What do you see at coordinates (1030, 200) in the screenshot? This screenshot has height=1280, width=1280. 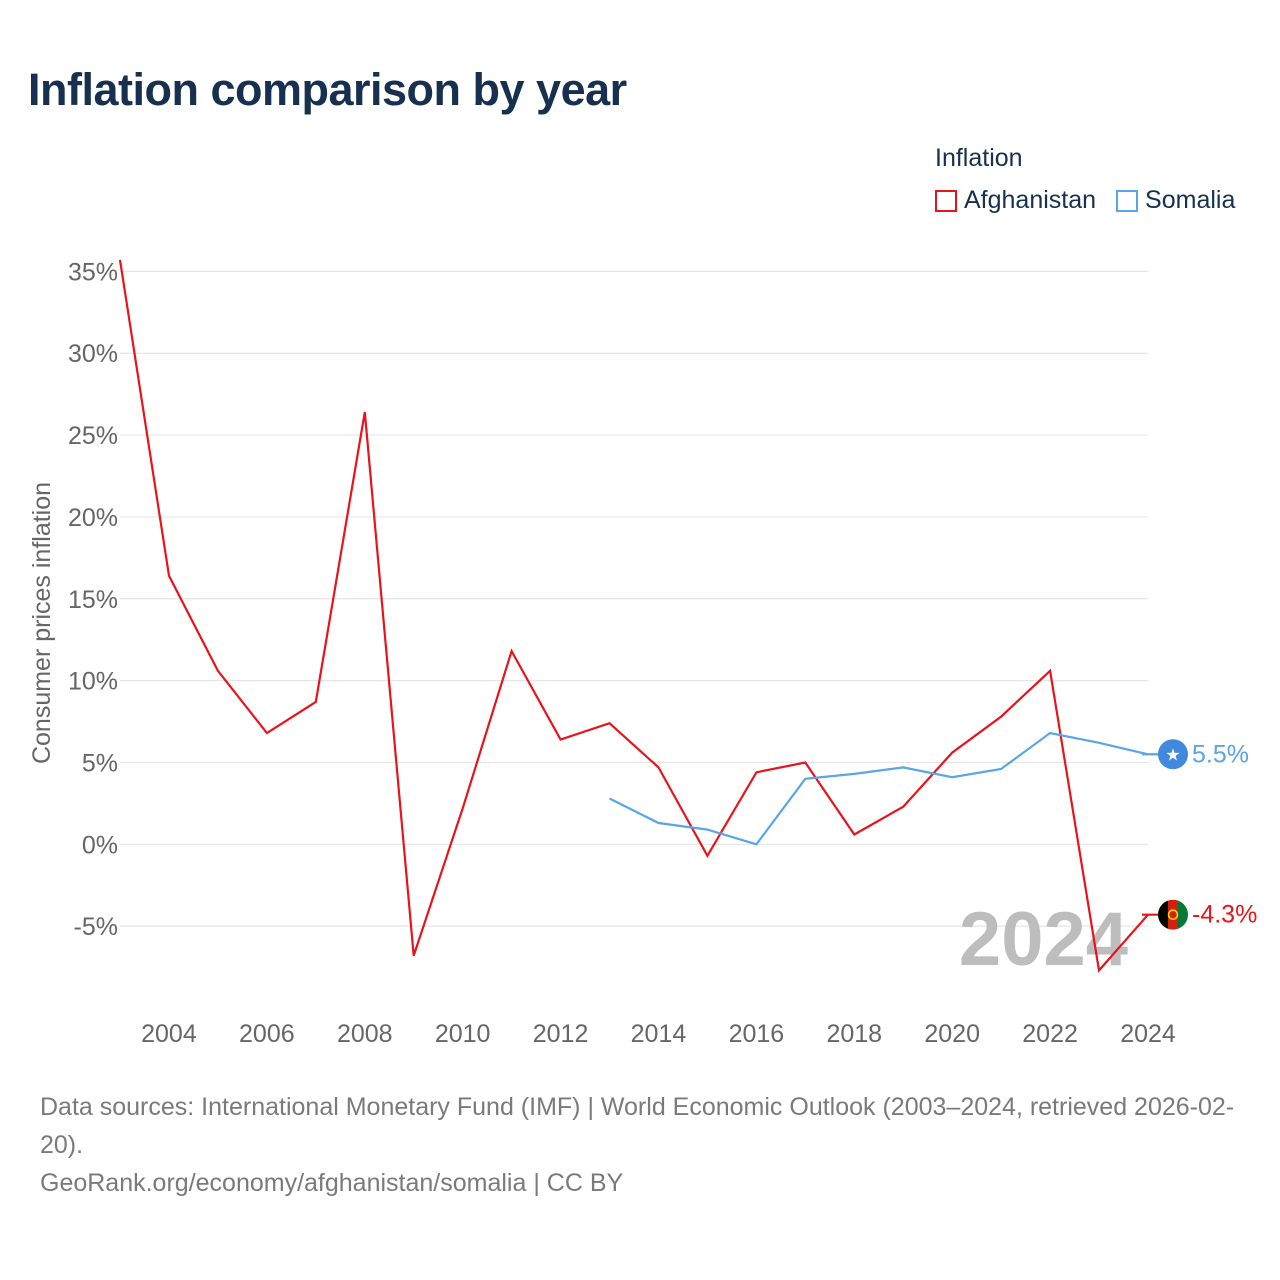 I see `legend-label-afghanistan: Afghanistan` at bounding box center [1030, 200].